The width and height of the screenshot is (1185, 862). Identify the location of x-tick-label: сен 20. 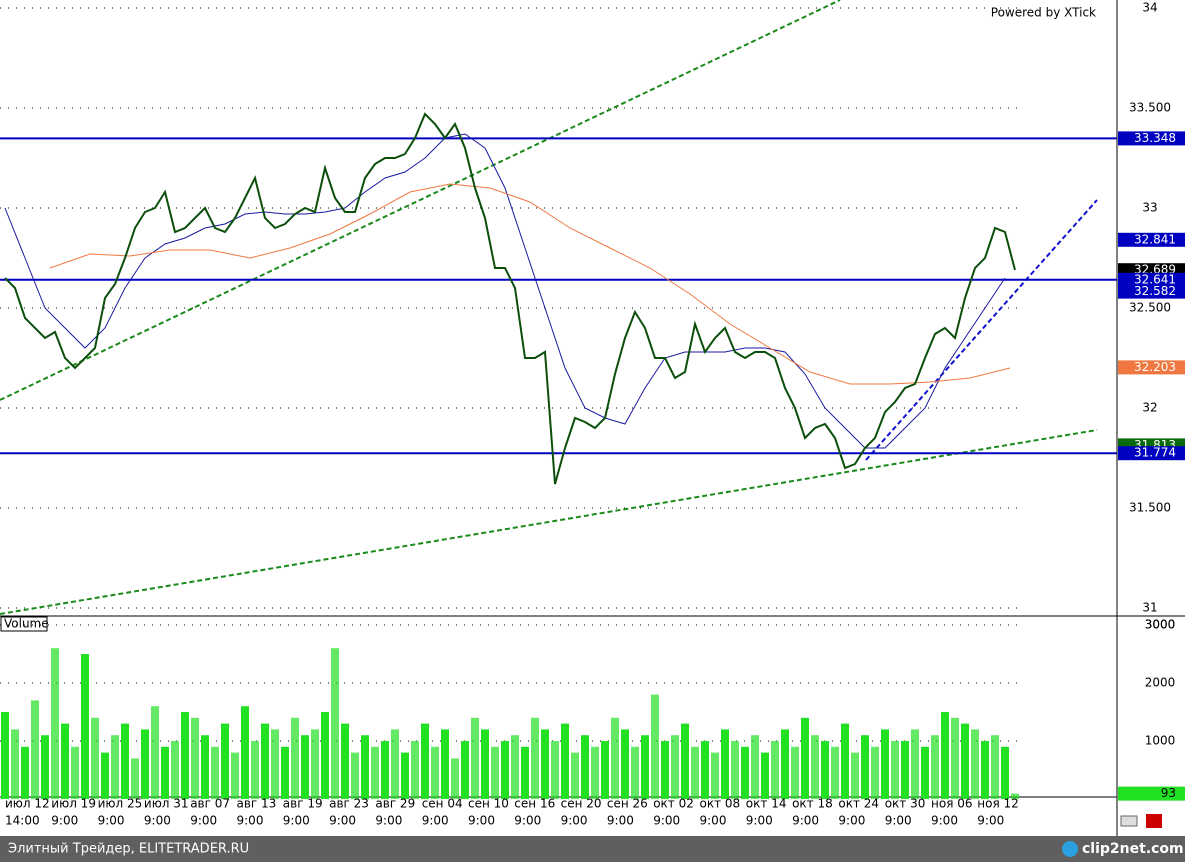
(581, 804).